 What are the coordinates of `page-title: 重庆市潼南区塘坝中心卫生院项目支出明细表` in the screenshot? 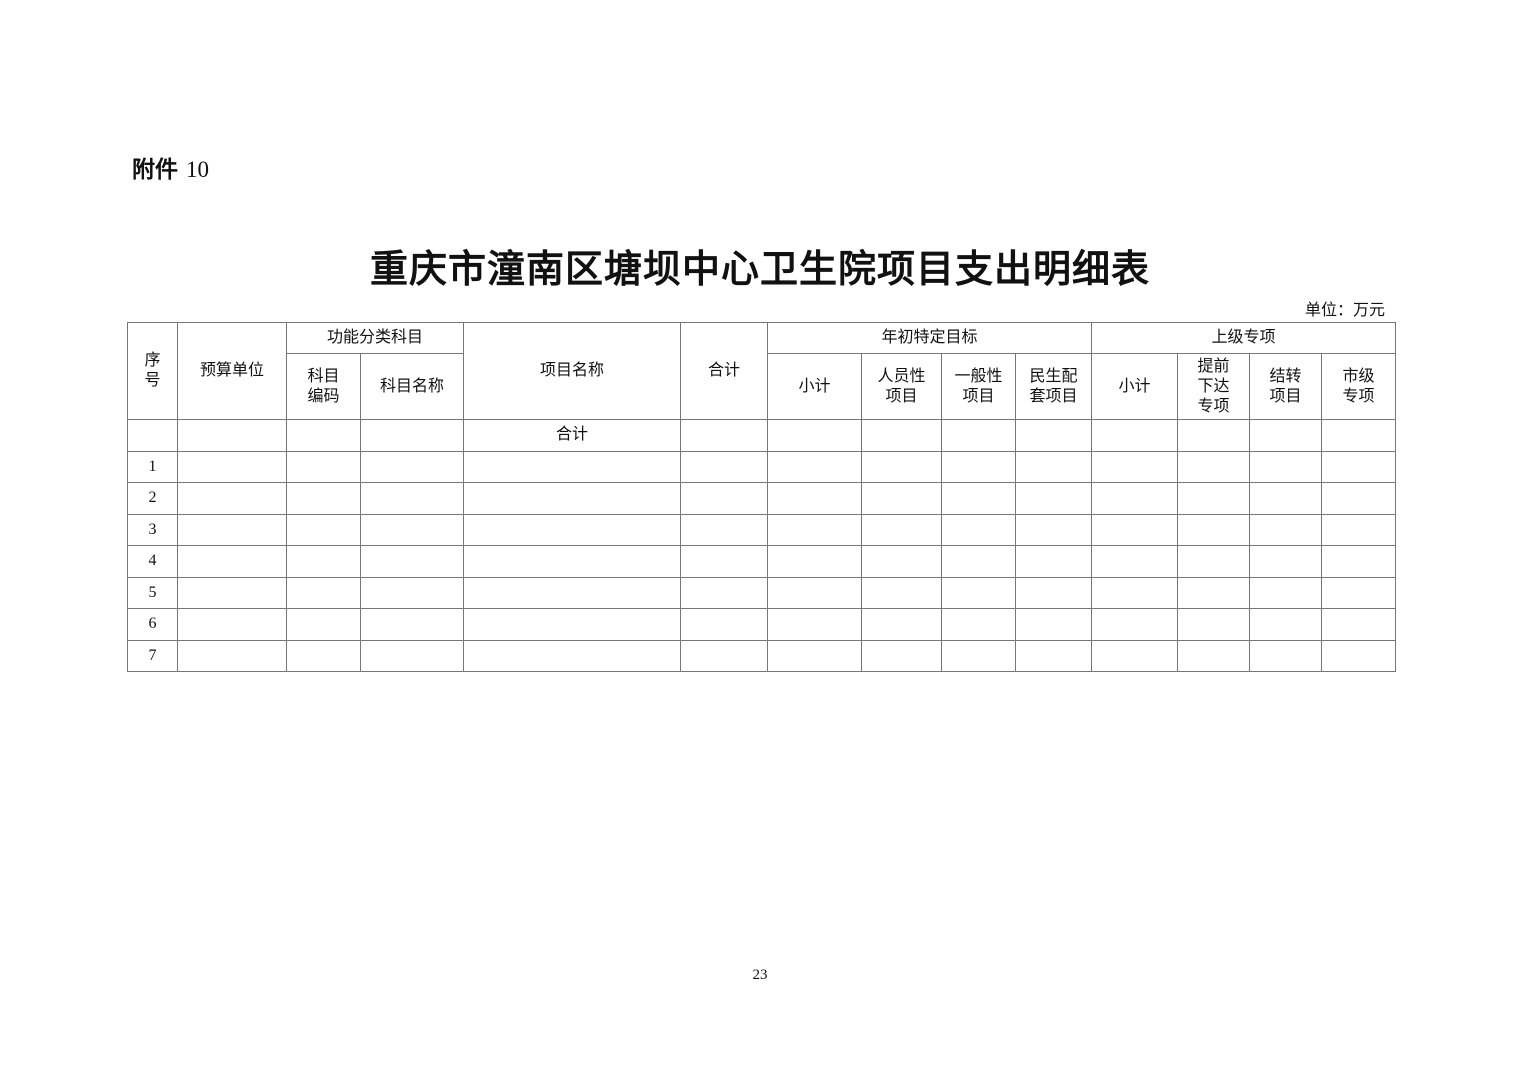 It's located at (759, 270).